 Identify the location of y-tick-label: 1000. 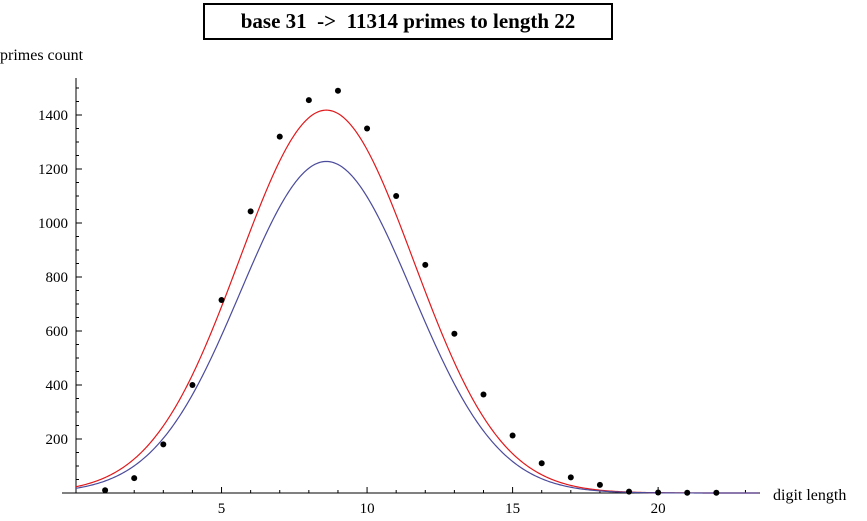
(53, 224).